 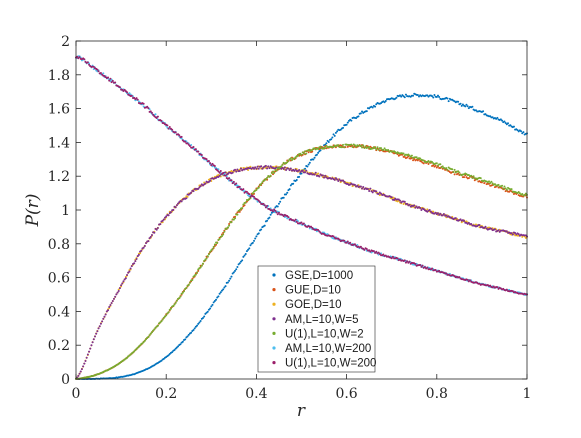 What do you see at coordinates (274, 319) in the screenshot?
I see `legend-marker` at bounding box center [274, 319].